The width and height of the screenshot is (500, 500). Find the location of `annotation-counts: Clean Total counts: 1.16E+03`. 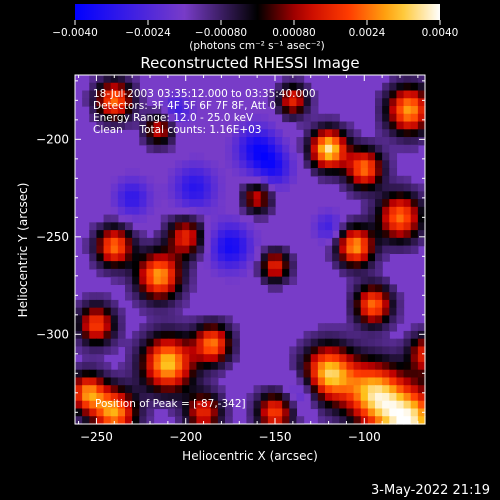

annotation-counts: Clean Total counts: 1.16E+03 is located at coordinates (177, 130).